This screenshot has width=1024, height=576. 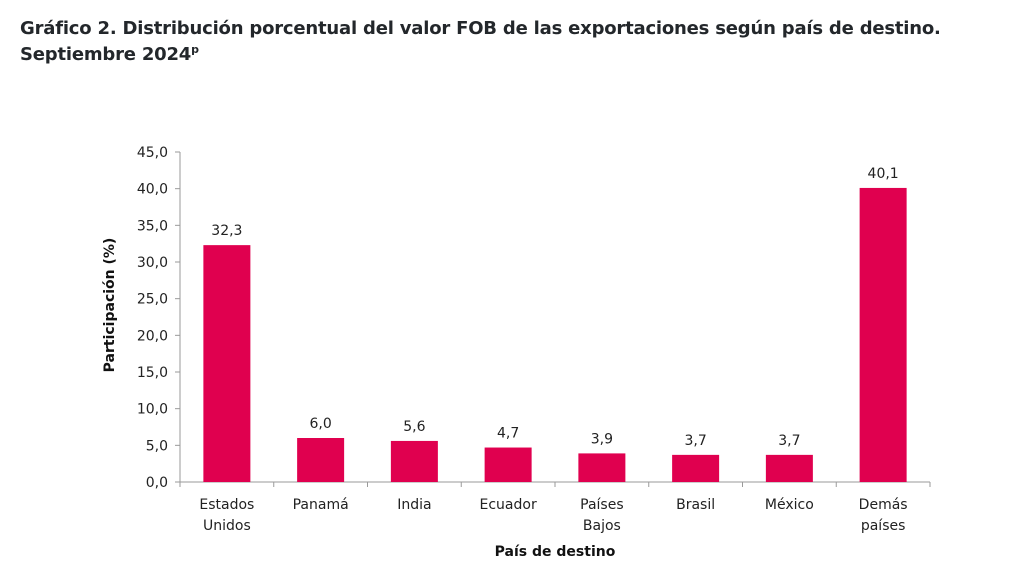 I want to click on data-label: 32,3, so click(x=226, y=231).